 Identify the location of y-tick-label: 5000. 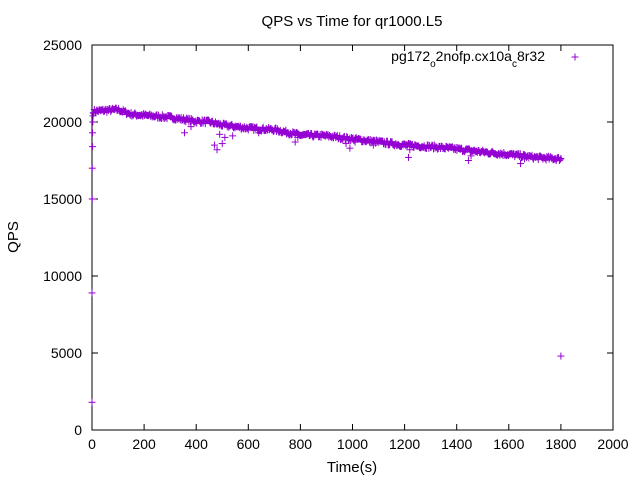
(66, 353).